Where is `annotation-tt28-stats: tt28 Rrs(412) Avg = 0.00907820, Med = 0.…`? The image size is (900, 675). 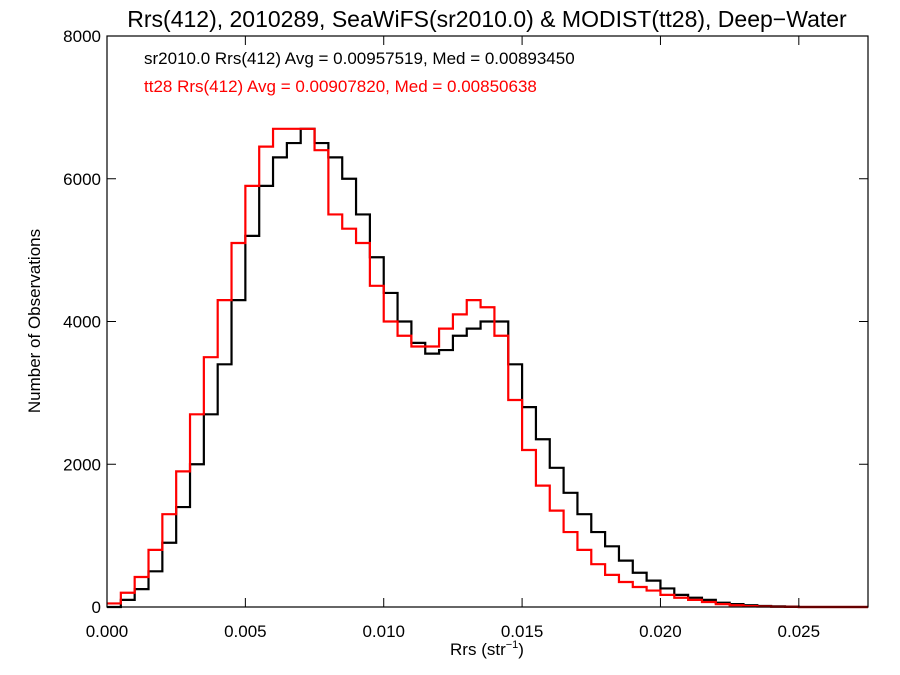
annotation-tt28-stats: tt28 Rrs(412) Avg = 0.00907820, Med = 0.… is located at coordinates (340, 86).